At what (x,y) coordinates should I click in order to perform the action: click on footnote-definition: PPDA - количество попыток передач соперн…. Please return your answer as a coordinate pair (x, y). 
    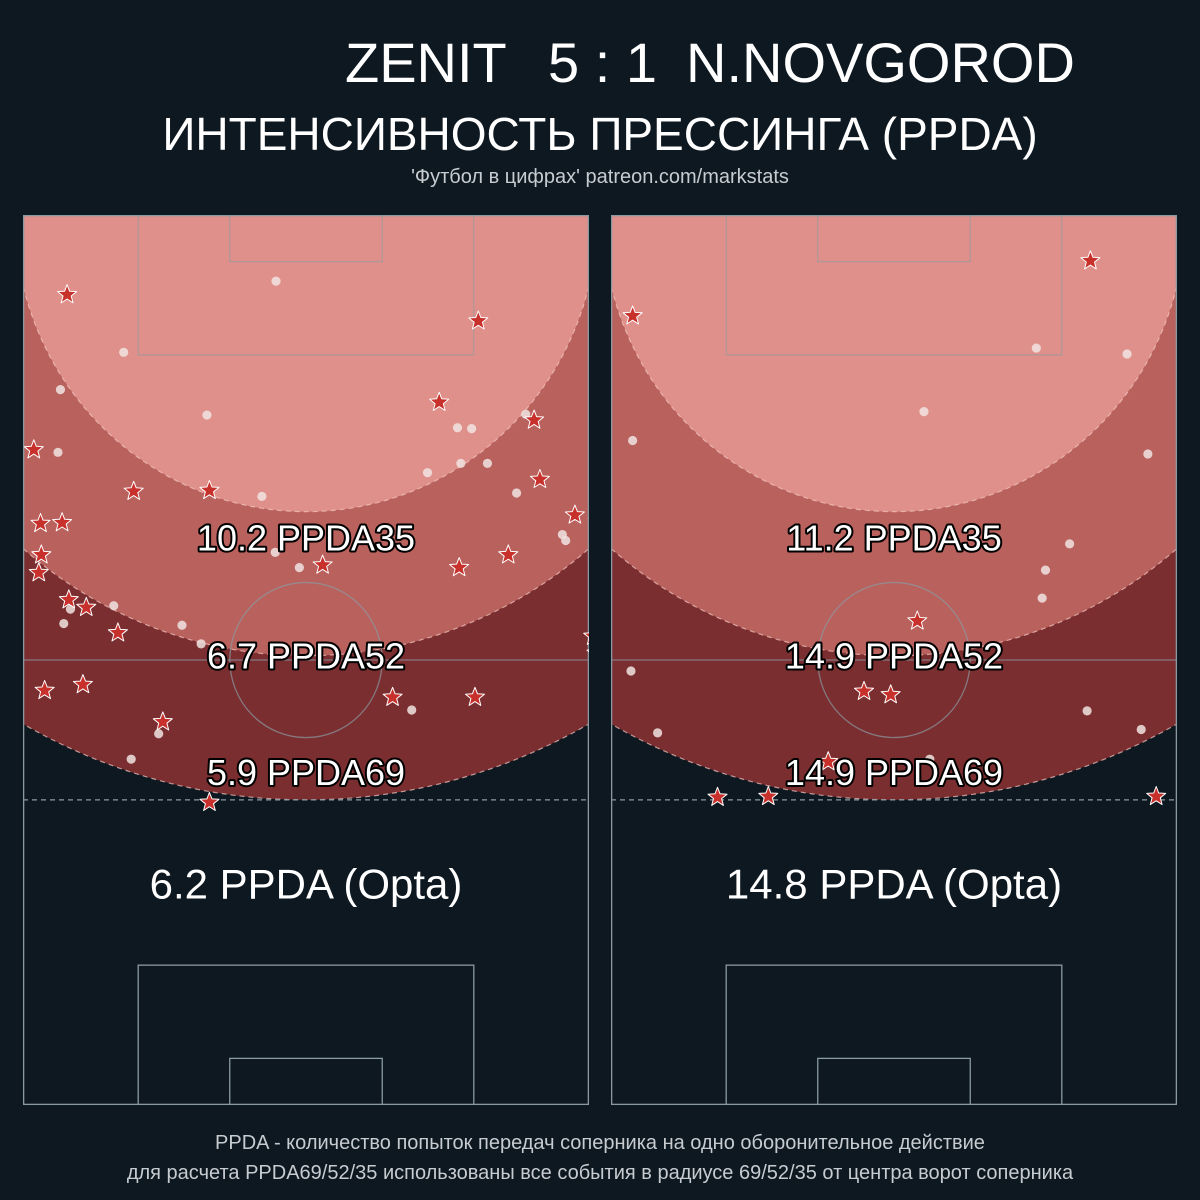
    Looking at the image, I should click on (600, 1143).